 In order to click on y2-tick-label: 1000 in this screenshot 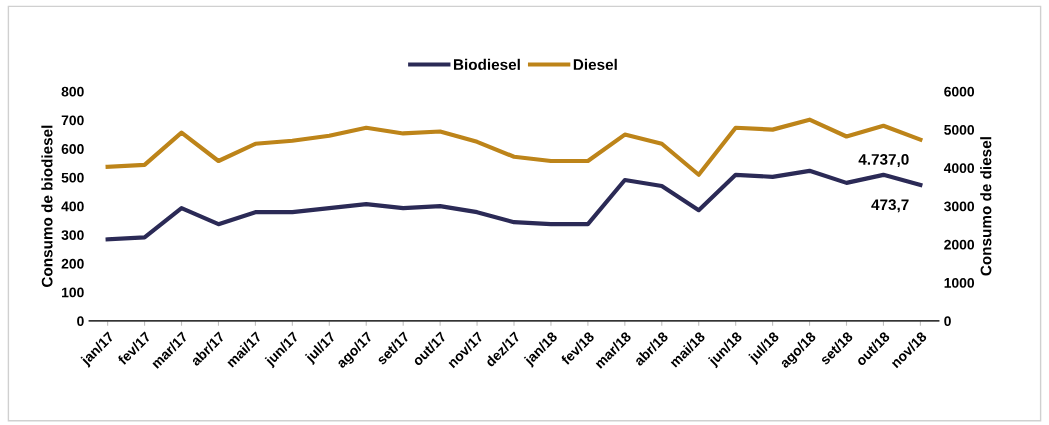, I will do `click(959, 282)`.